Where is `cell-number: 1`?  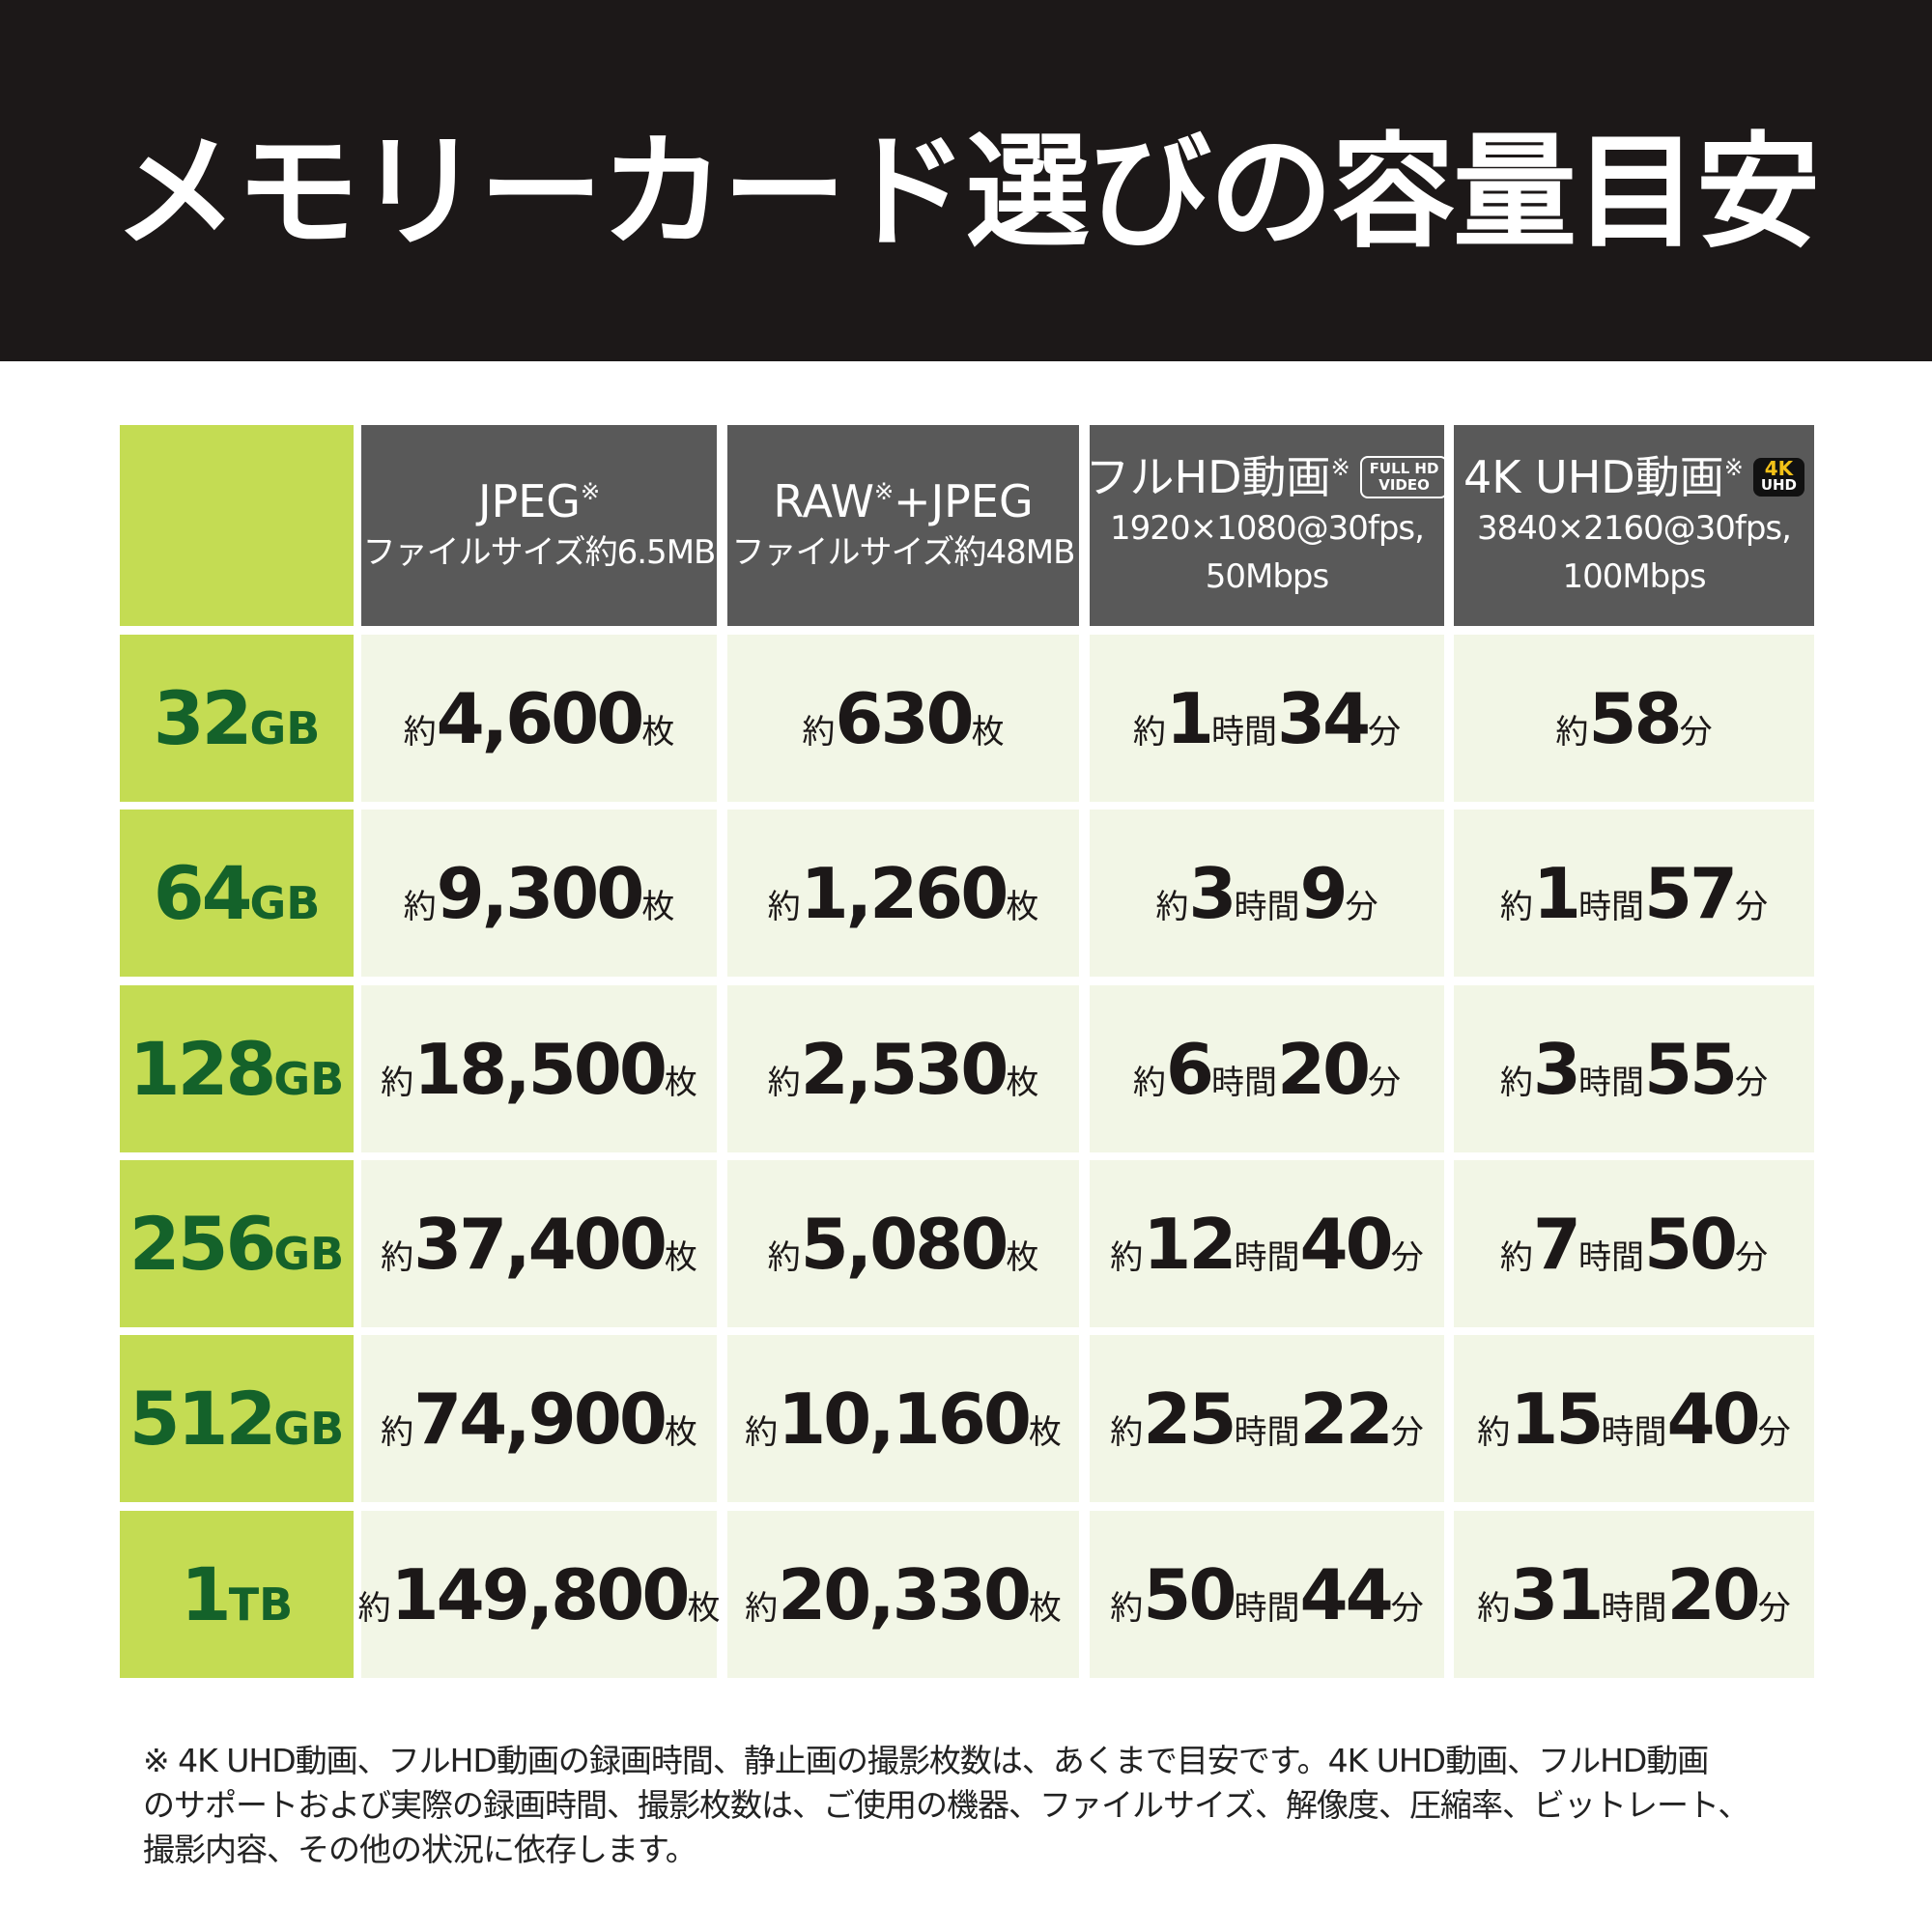
cell-number: 1 is located at coordinates (1189, 718).